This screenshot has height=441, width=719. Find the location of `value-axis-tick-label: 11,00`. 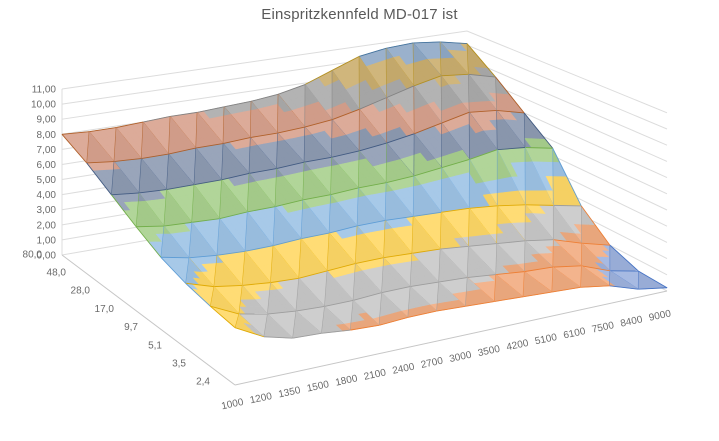

value-axis-tick-label: 11,00 is located at coordinates (44, 90).